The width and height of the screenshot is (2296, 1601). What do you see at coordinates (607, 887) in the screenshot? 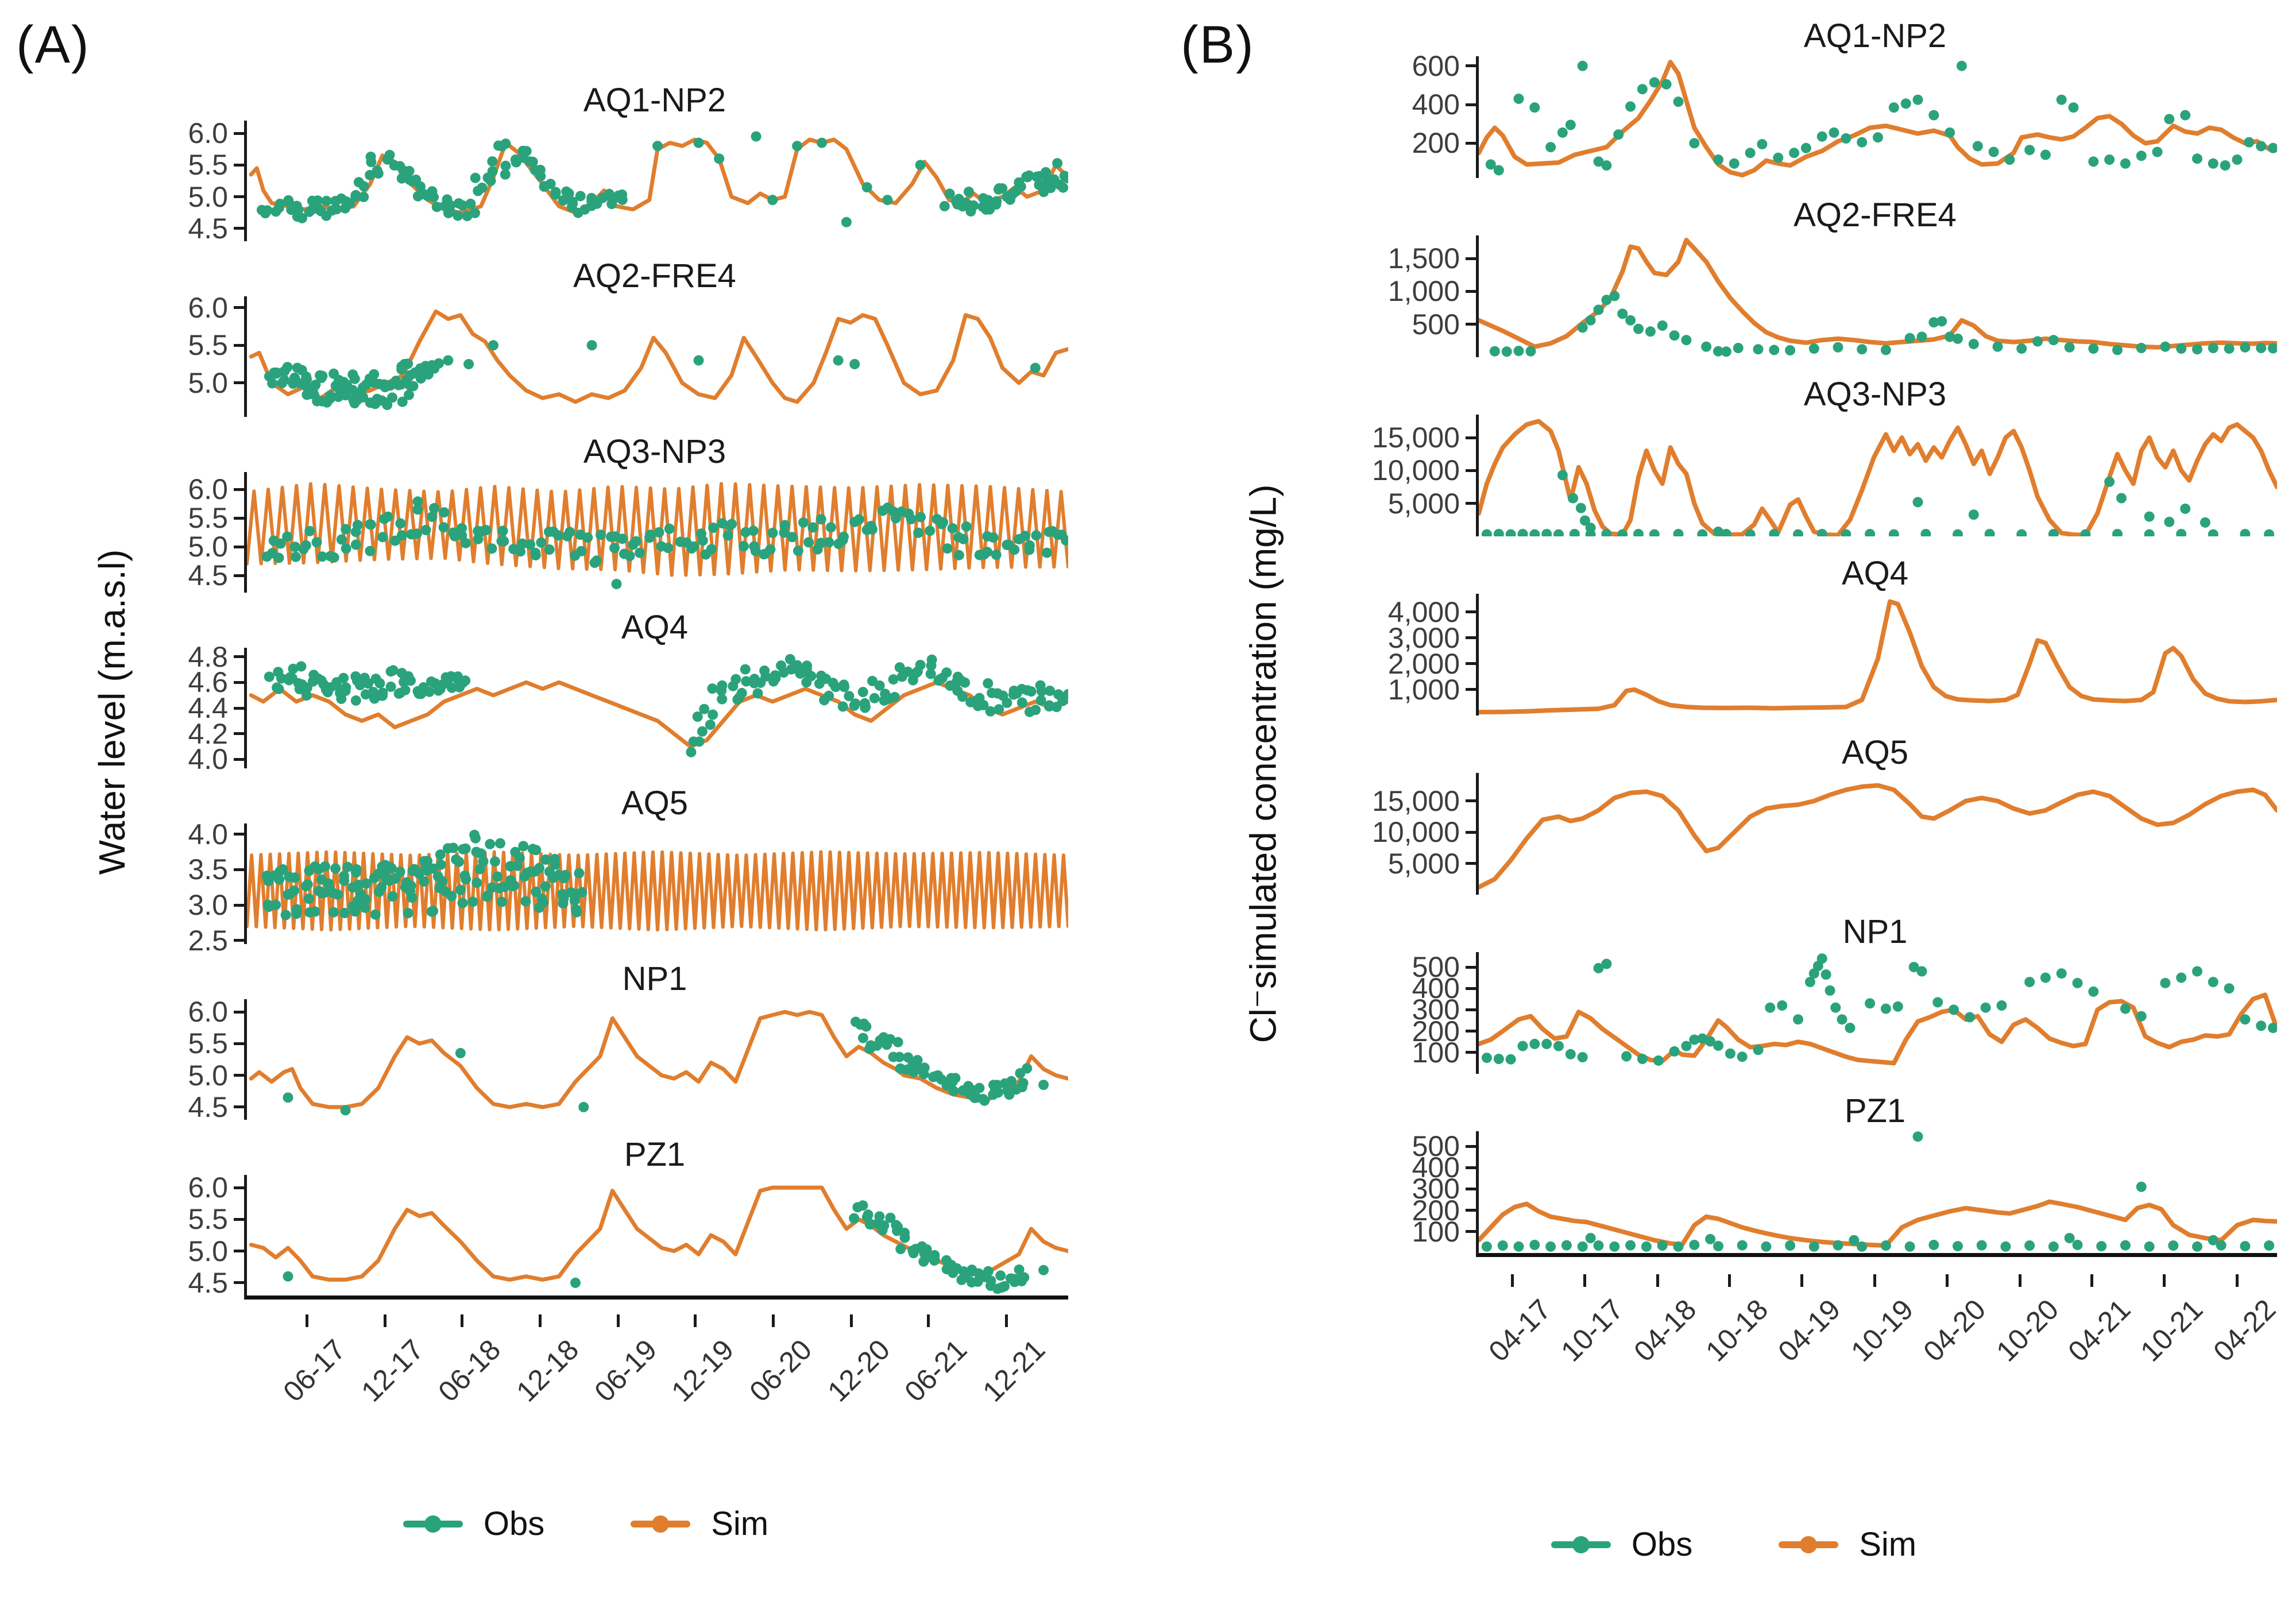
I see `subplot-body: 4.0 3.5 3.0 2.5` at bounding box center [607, 887].